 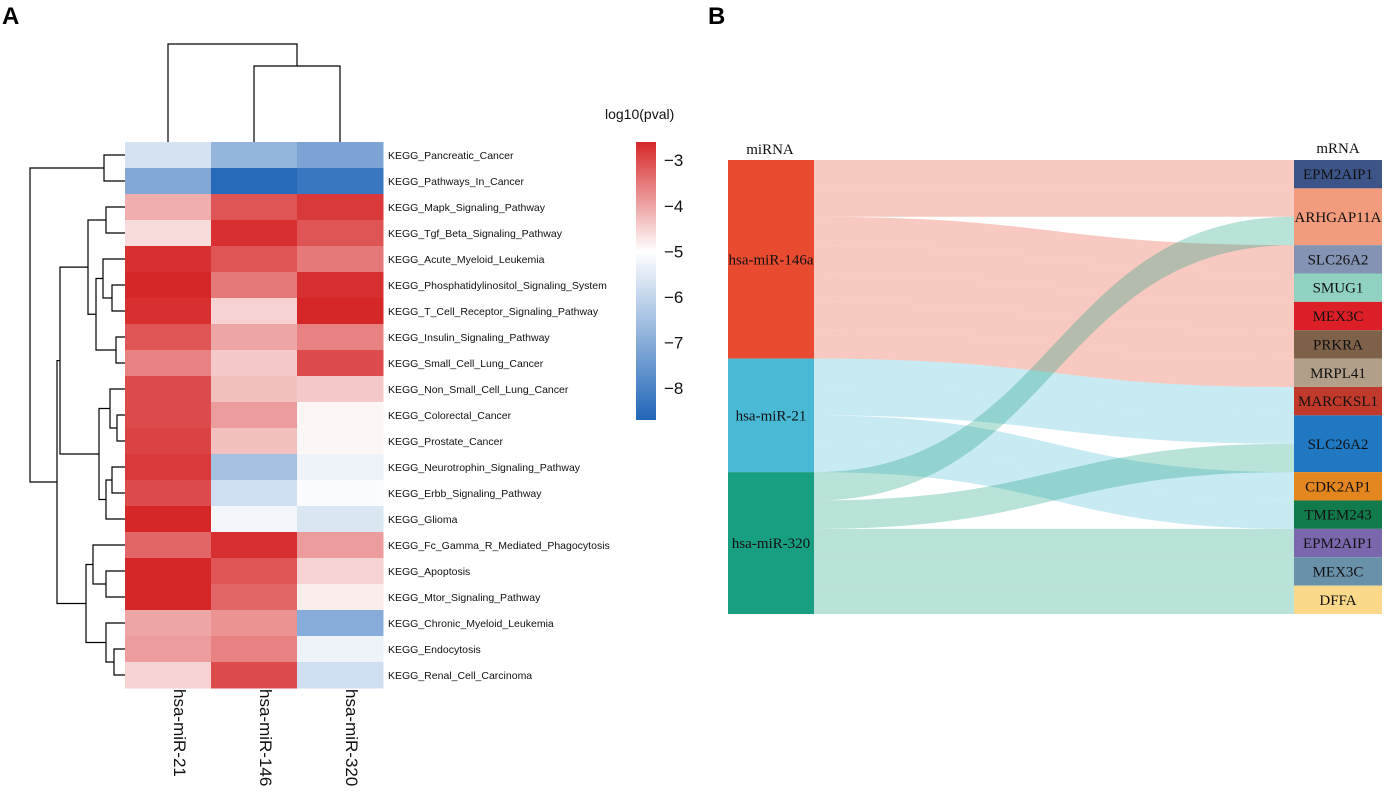 I want to click on row-dendrogram, so click(x=77, y=415).